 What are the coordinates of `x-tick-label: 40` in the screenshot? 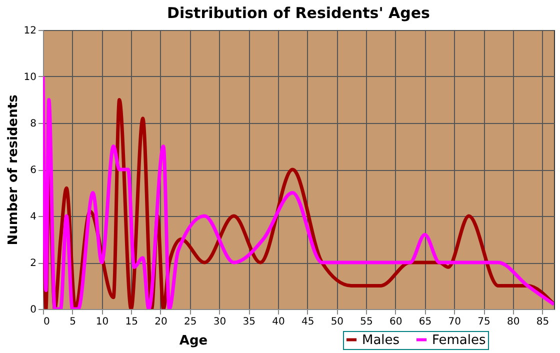 It's located at (278, 322).